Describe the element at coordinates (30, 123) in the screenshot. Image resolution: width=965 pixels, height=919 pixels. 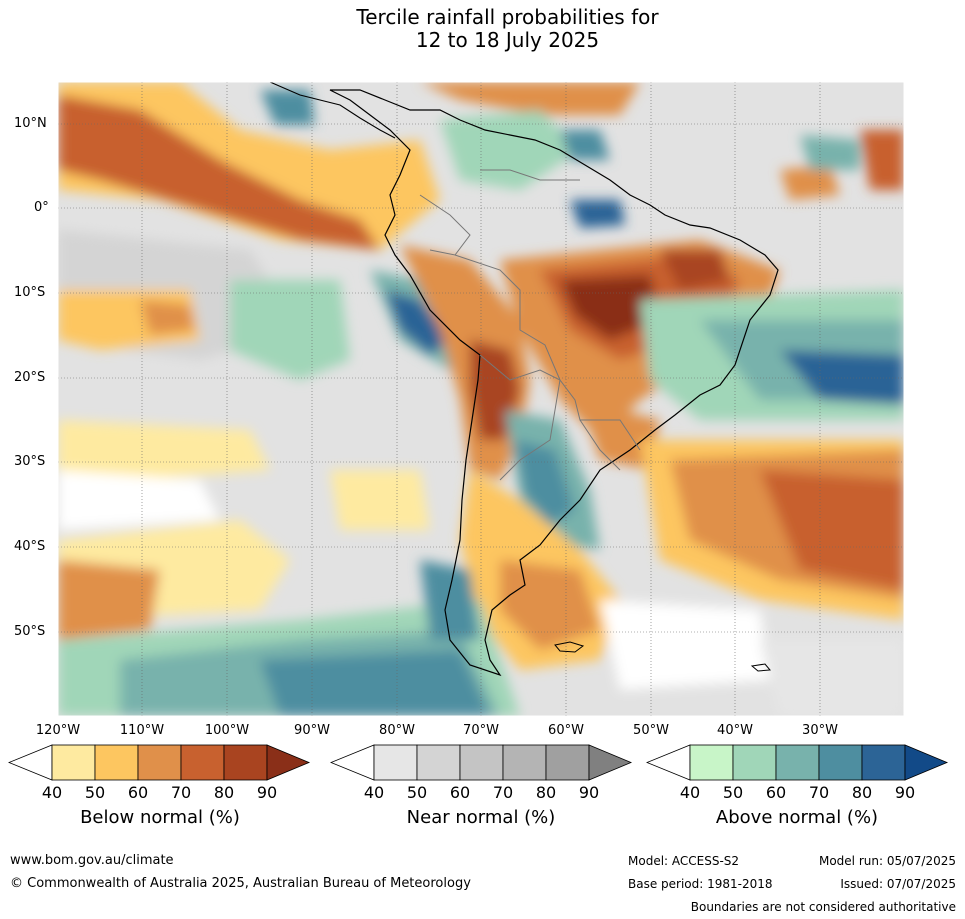
I see `lat-label-10n: 10°N` at that location.